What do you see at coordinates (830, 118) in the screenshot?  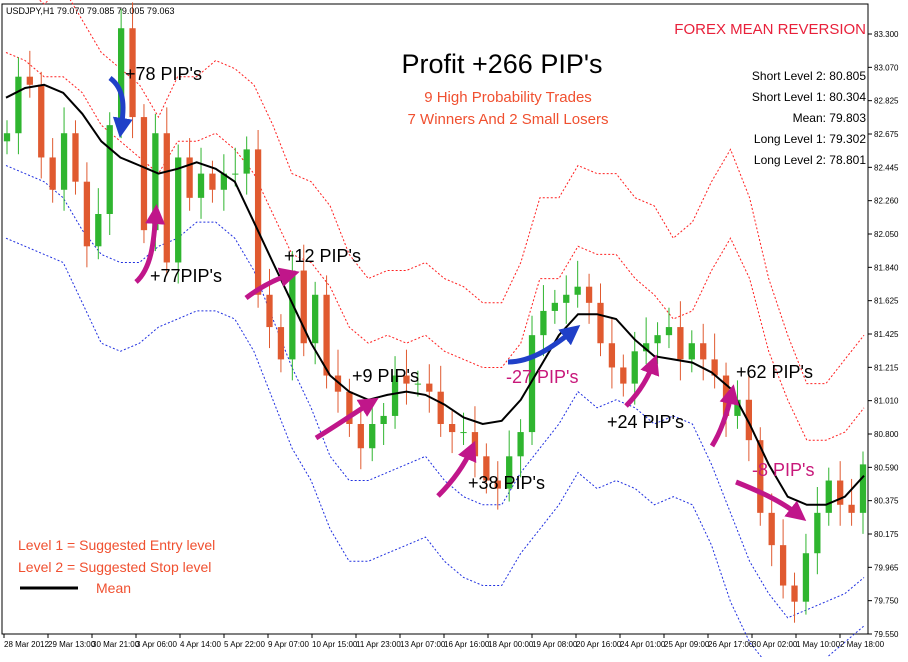 I see `level-row: Mean: 79.803` at bounding box center [830, 118].